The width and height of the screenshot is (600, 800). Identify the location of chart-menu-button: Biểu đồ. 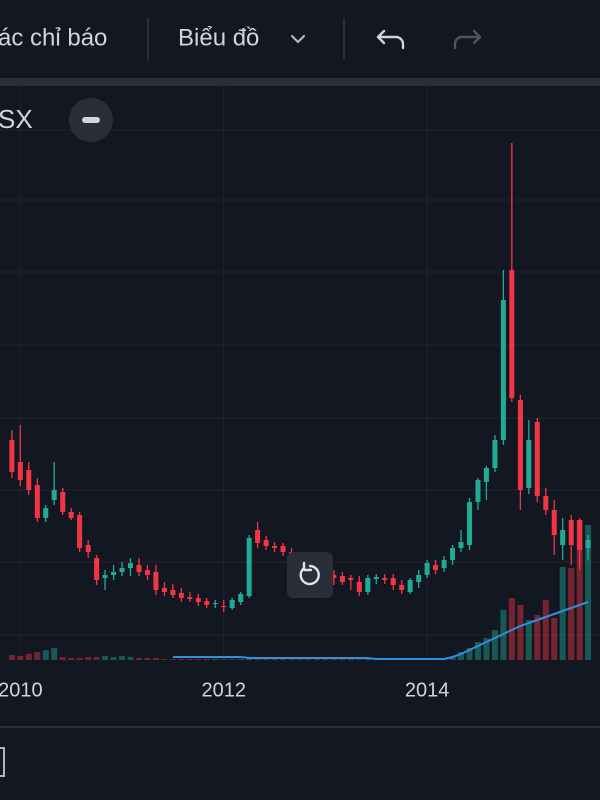
(218, 37).